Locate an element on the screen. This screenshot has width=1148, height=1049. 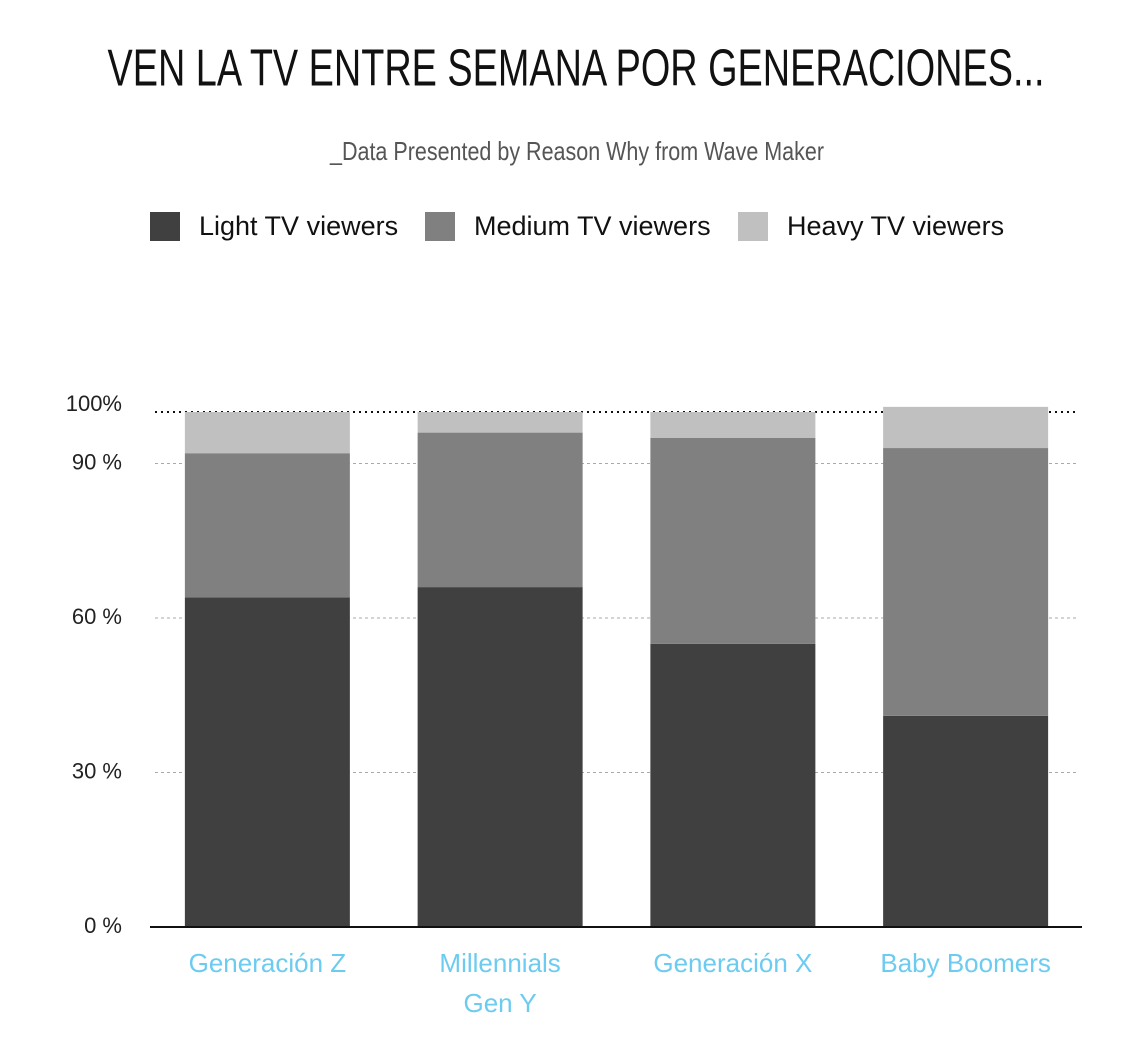
x-tick-label-line: Generación X is located at coordinates (732, 963).